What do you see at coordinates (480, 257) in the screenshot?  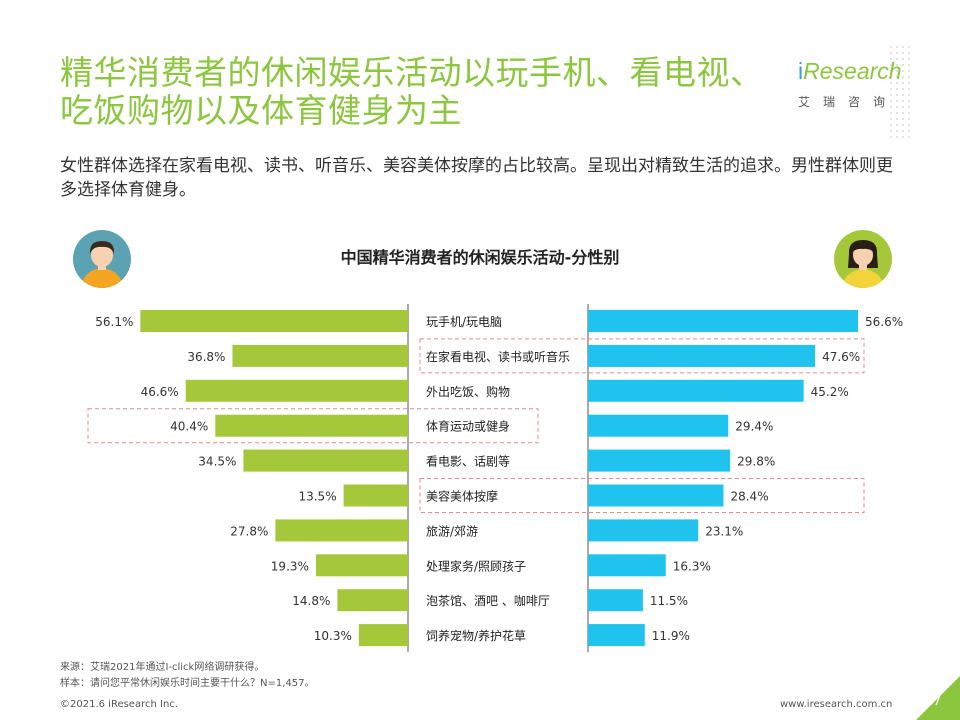 I see `chart-title: 中国精华消费者的休闲娱乐活动-分性别` at bounding box center [480, 257].